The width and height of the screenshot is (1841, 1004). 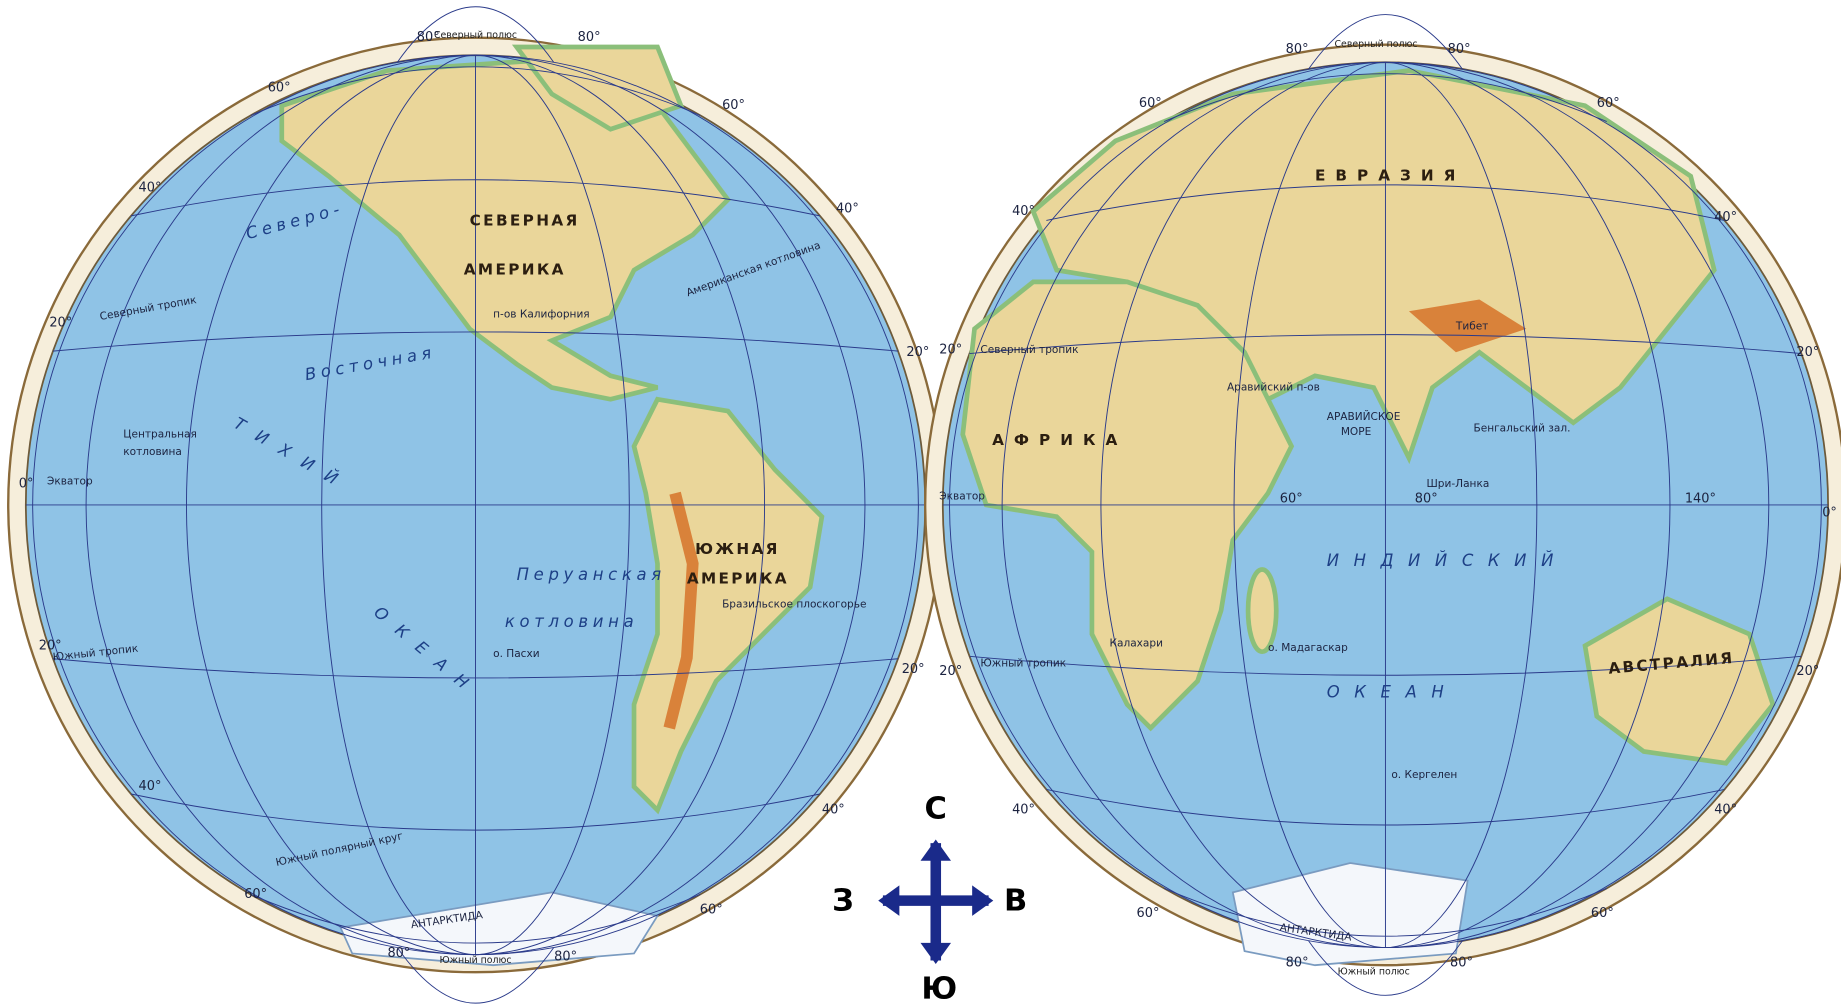 What do you see at coordinates (152, 452) in the screenshot?
I see `map-label: котловина` at bounding box center [152, 452].